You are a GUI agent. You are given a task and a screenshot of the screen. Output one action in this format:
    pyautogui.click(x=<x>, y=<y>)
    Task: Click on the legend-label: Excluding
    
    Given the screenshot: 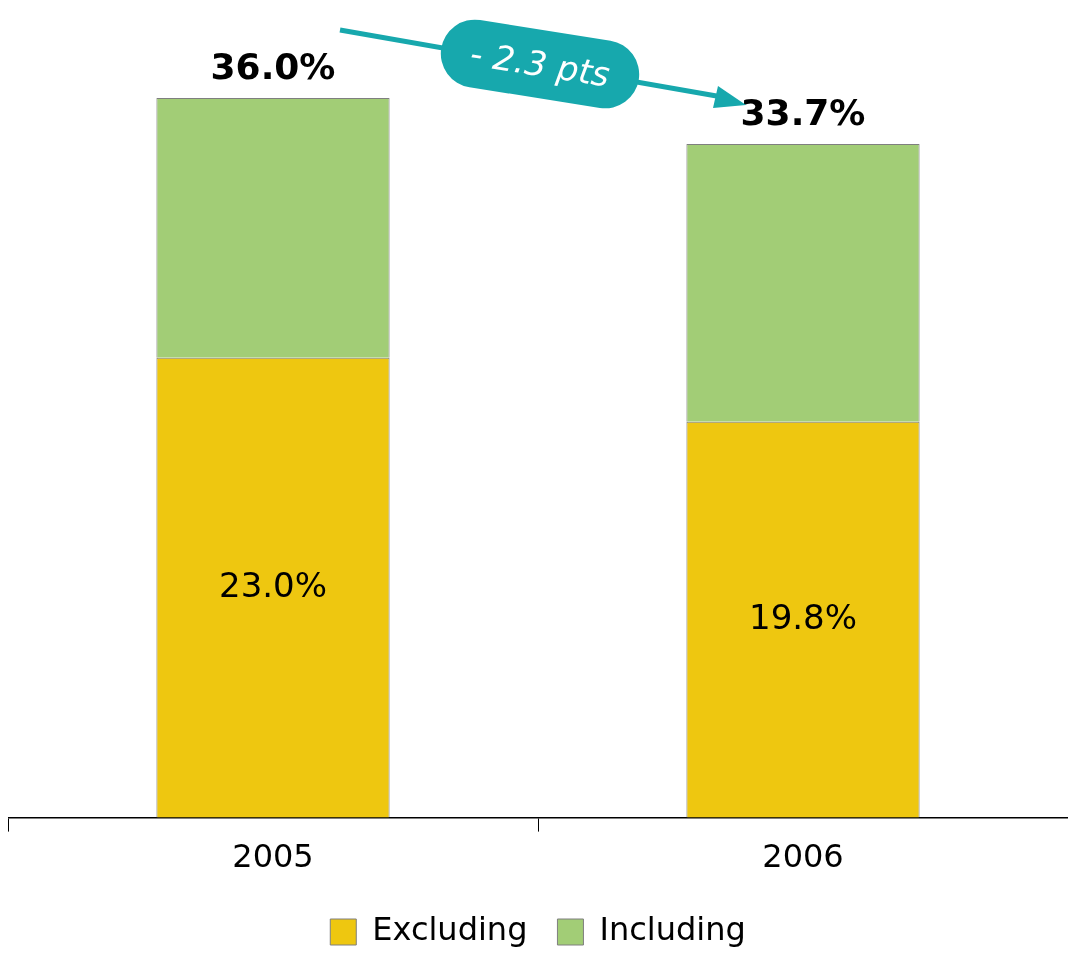 What is the action you would take?
    pyautogui.click(x=450, y=929)
    